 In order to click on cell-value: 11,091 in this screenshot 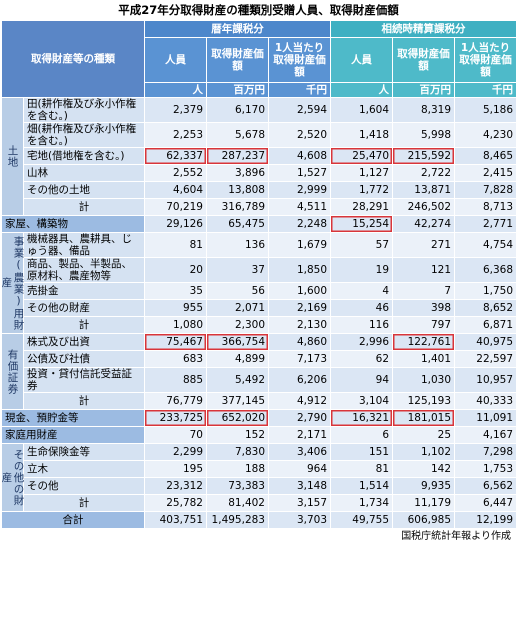, I will do `click(485, 418)`.